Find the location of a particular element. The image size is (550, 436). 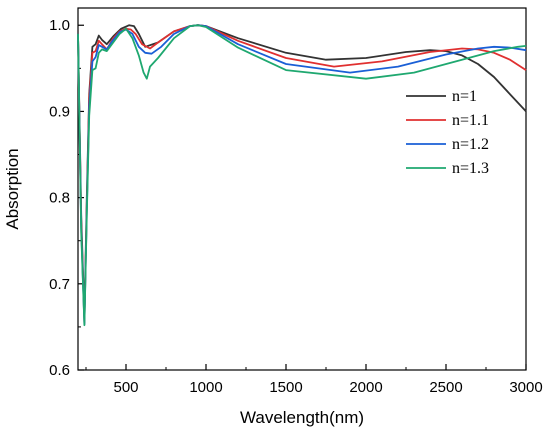

x-tick-label: 3000 is located at coordinates (525, 387).